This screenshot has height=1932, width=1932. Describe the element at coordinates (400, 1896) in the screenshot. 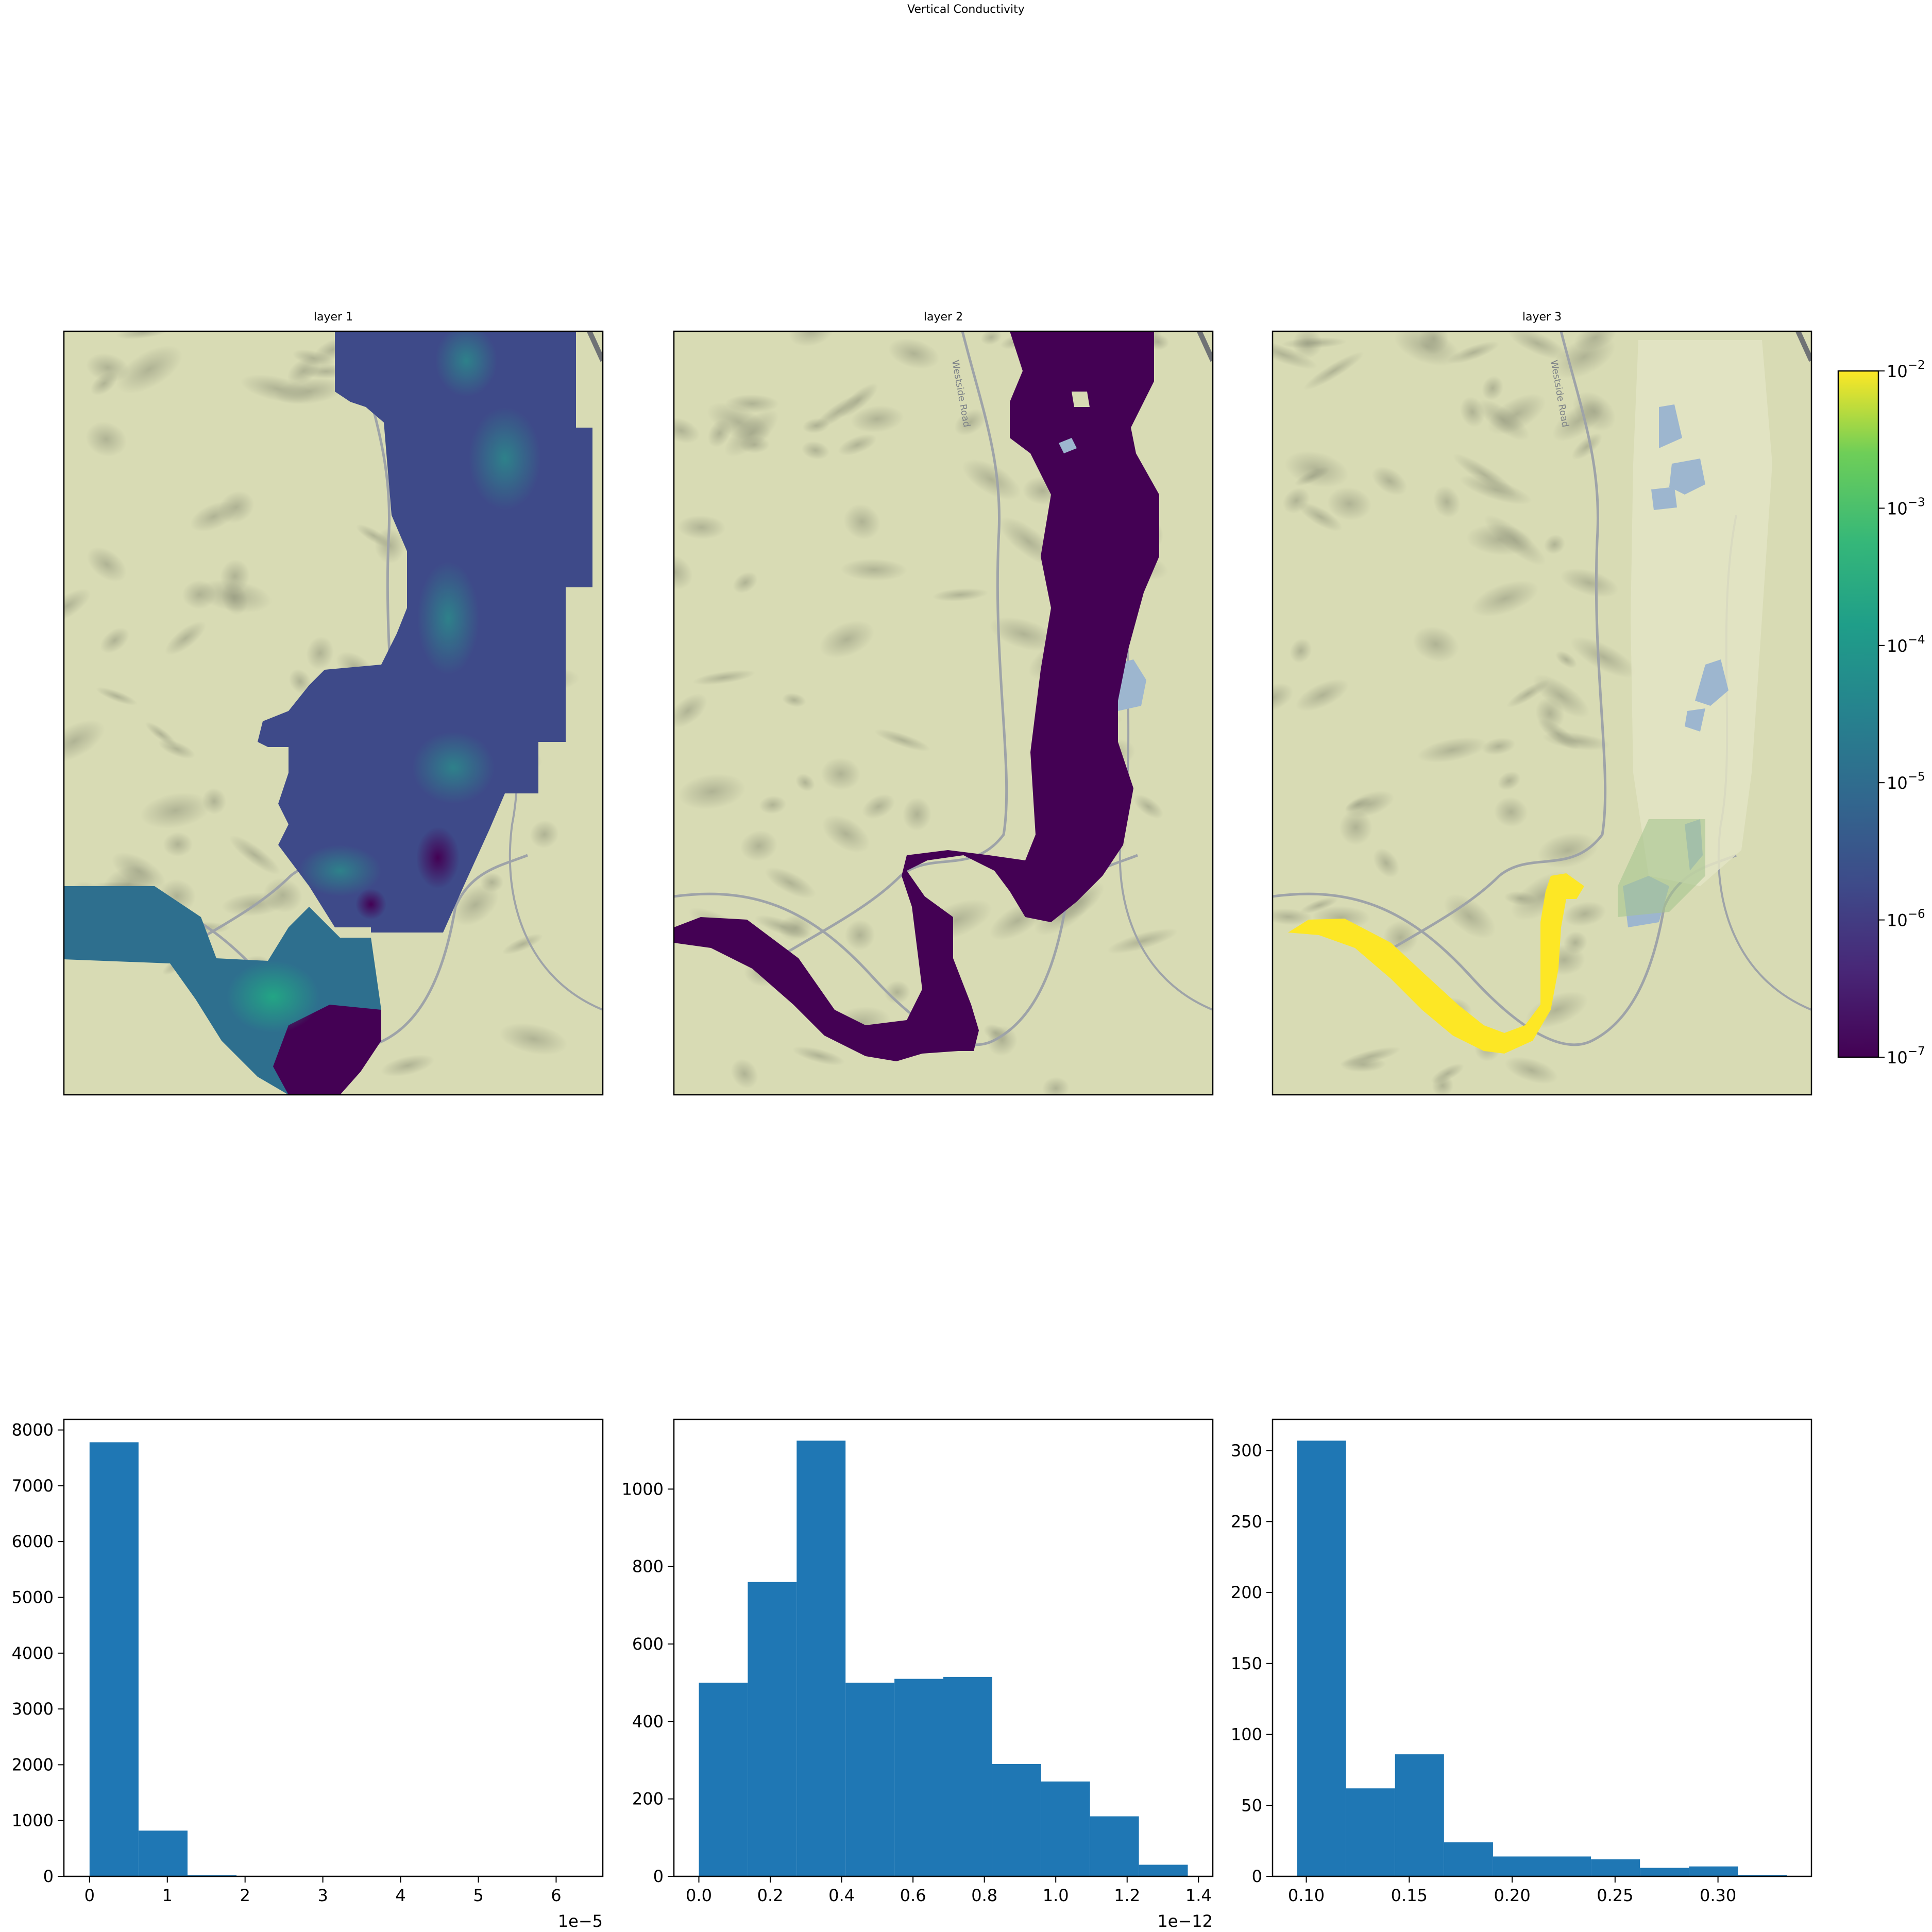

I see `x-tick-label: 4` at that location.